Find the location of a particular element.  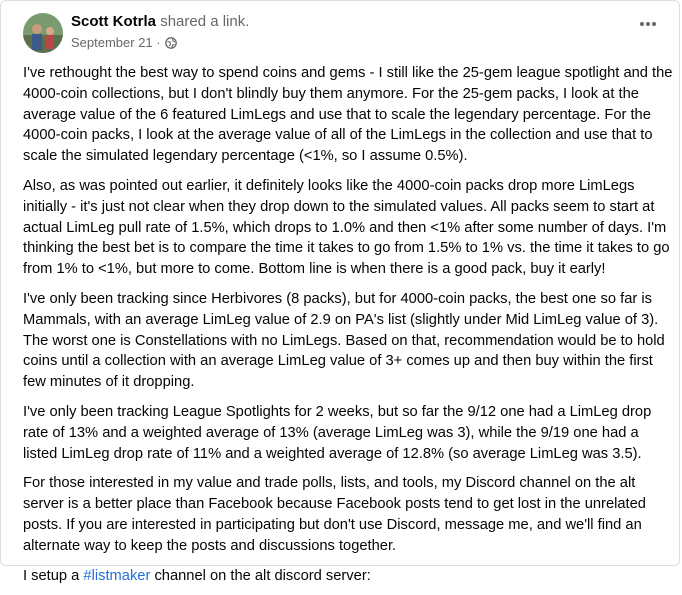

author-name: Scott Kotrla is located at coordinates (114, 21).